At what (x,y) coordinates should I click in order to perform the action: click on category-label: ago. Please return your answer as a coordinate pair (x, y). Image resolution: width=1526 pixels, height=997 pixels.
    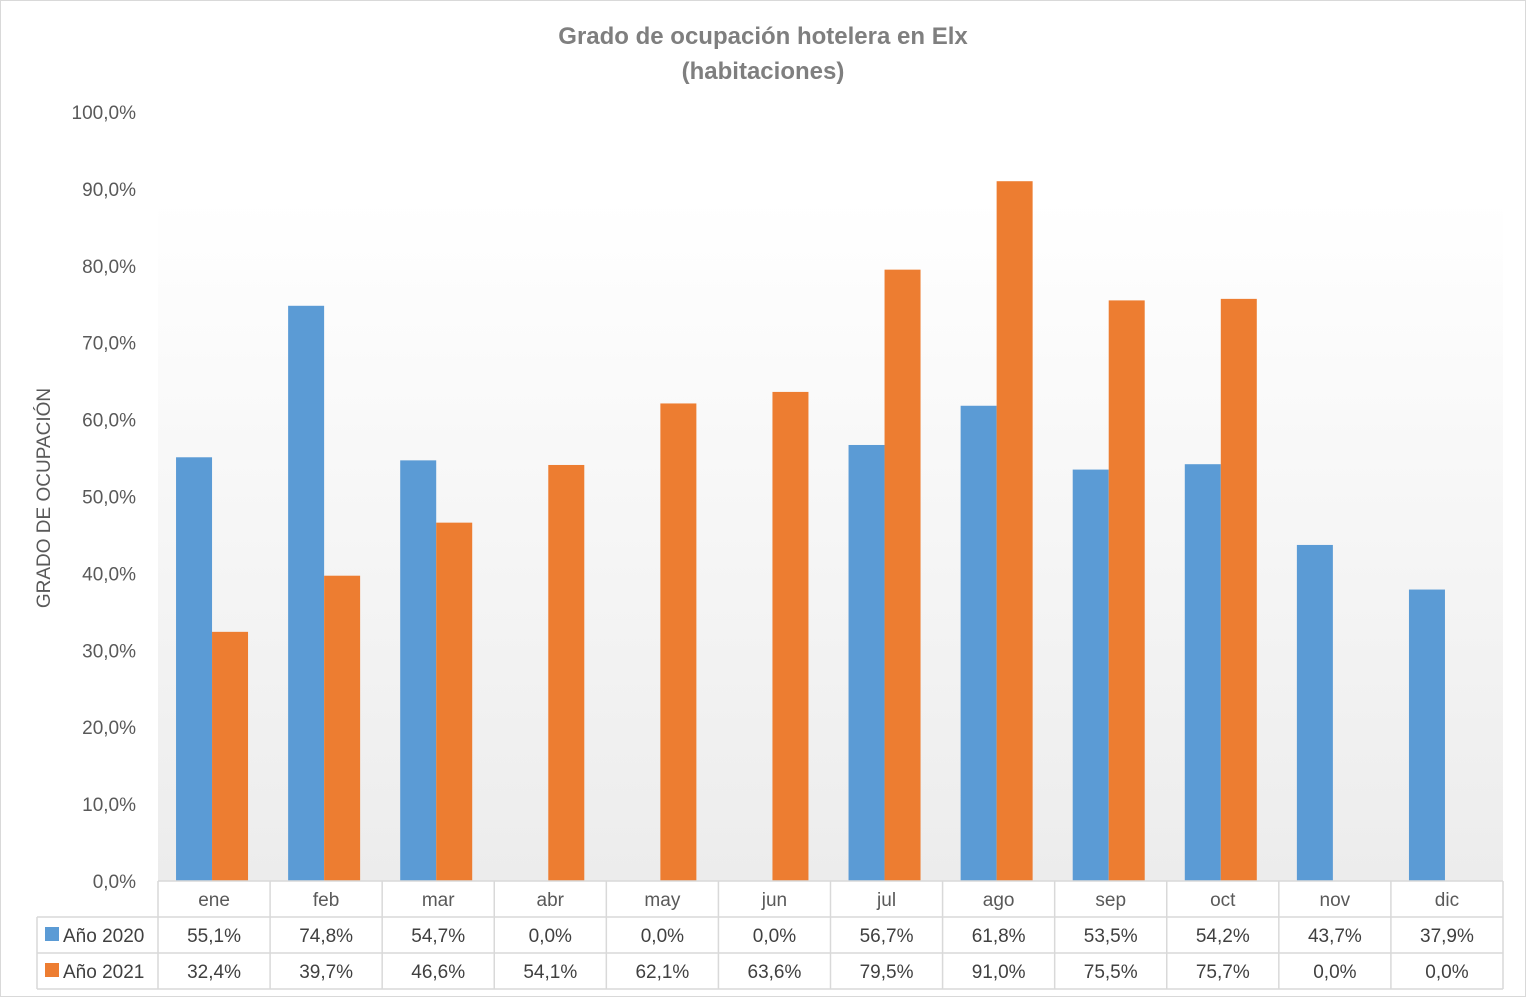
    Looking at the image, I should click on (999, 900).